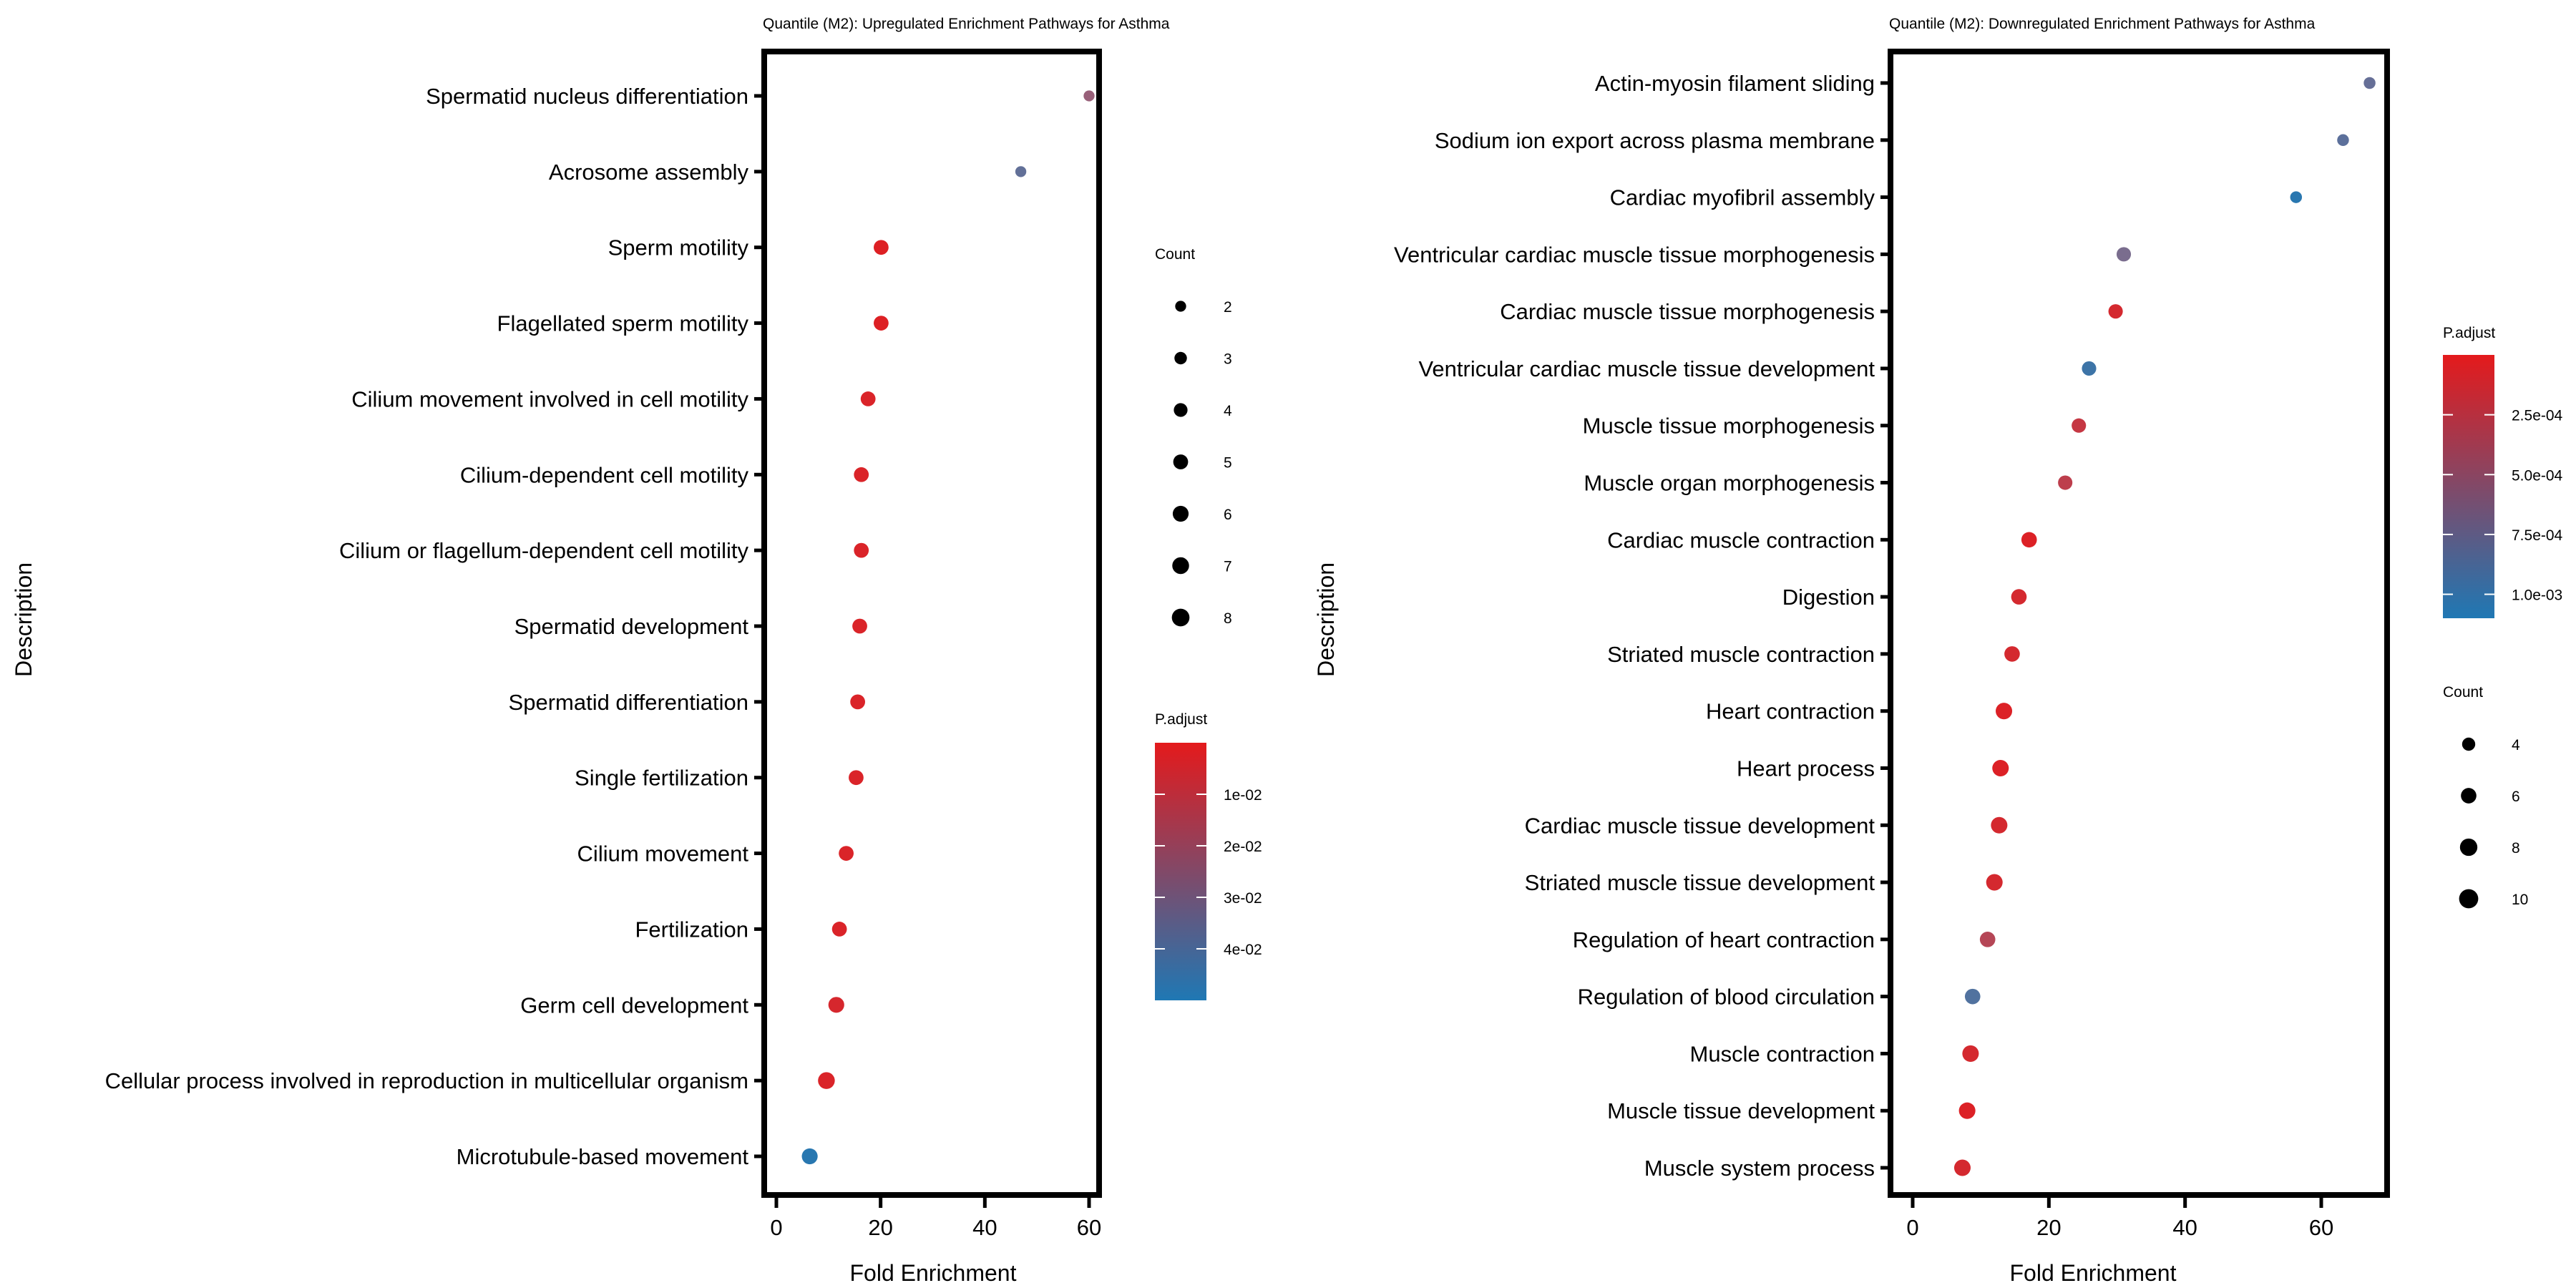  Describe the element at coordinates (1208, 872) in the screenshot. I see `legend-padjust-ticks: 1e-02 2e-02 3e-02 4e-02` at that location.